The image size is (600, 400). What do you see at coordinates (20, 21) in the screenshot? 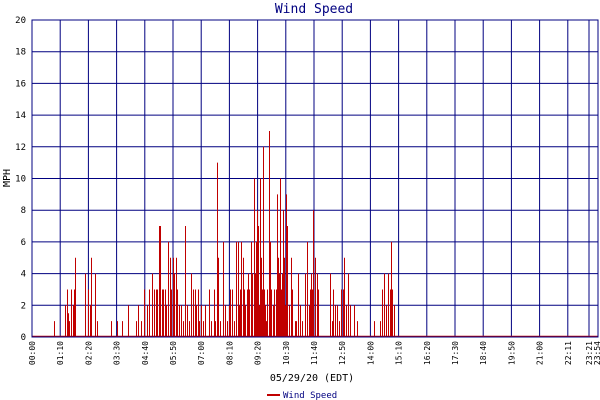
I see `y-tick-label: 20` at bounding box center [20, 21].